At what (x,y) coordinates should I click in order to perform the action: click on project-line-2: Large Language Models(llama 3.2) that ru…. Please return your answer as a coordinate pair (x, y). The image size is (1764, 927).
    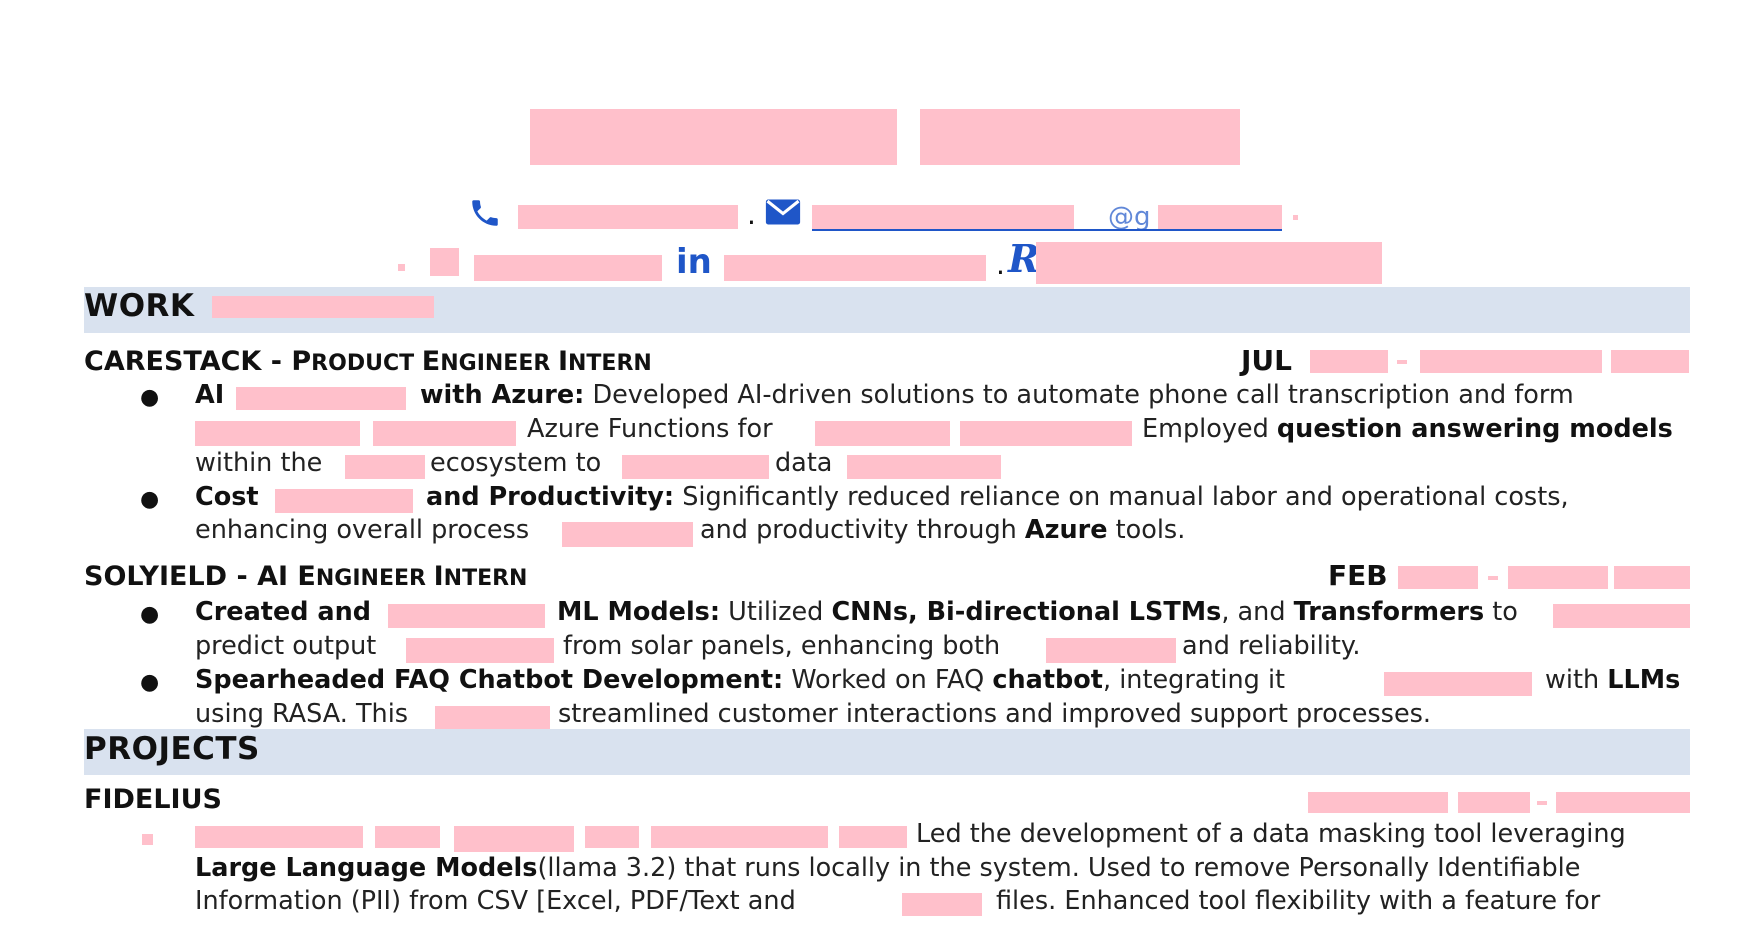
    Looking at the image, I should click on (888, 868).